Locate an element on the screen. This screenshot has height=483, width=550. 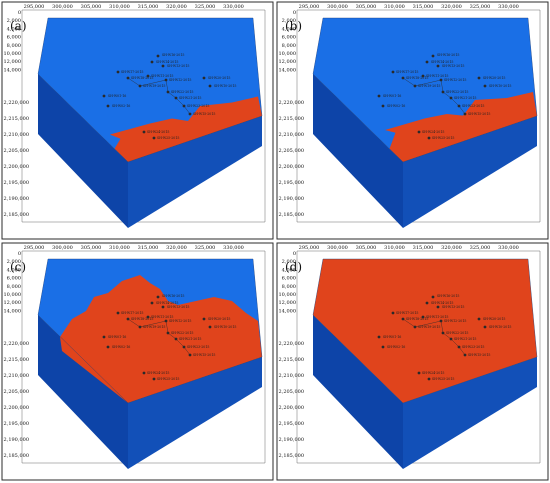
block-top-face is located at coordinates (425, 331).